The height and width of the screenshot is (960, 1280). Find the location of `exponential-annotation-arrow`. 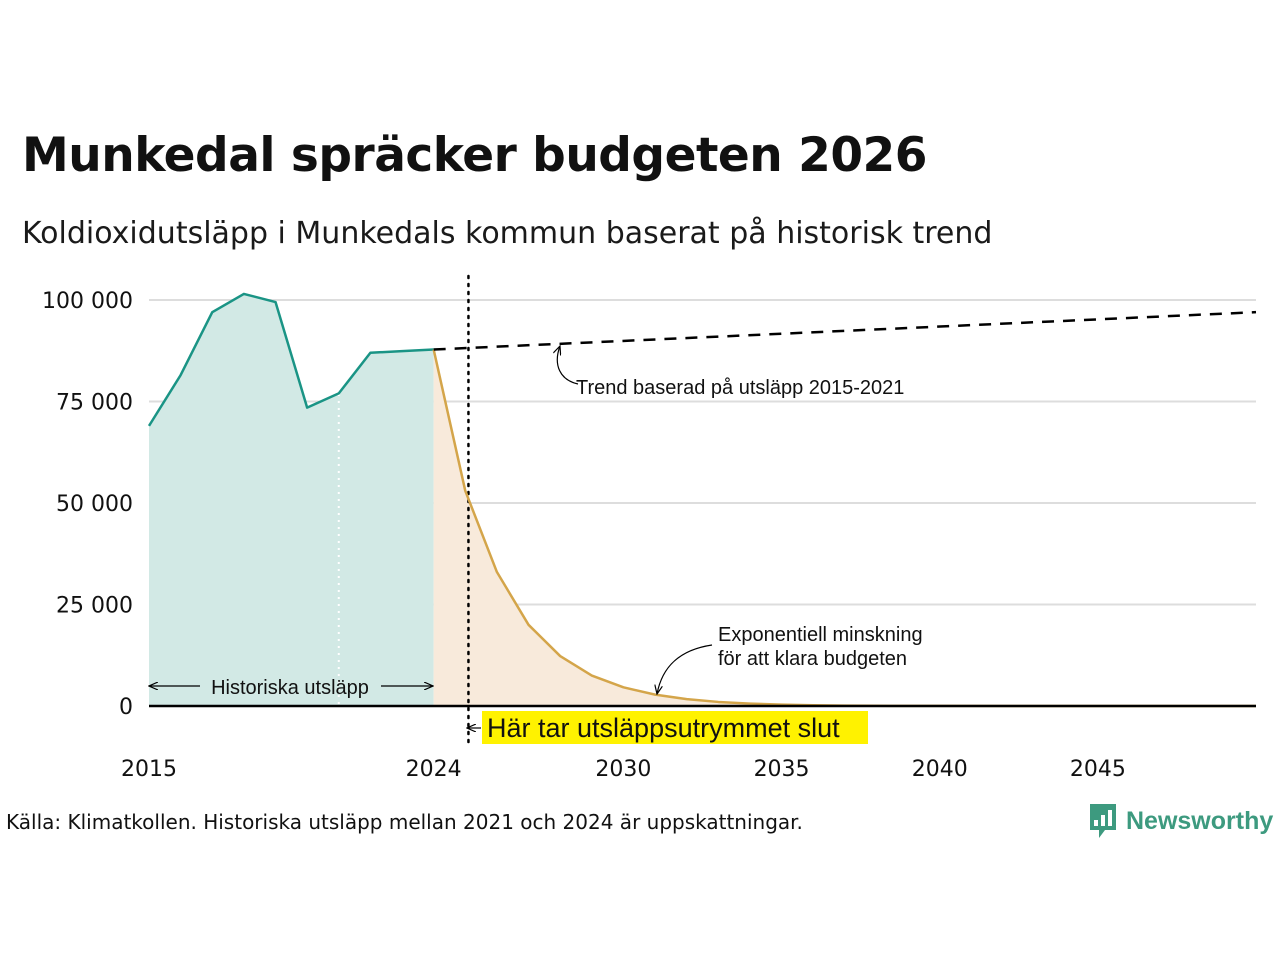

exponential-annotation-arrow is located at coordinates (685, 669).